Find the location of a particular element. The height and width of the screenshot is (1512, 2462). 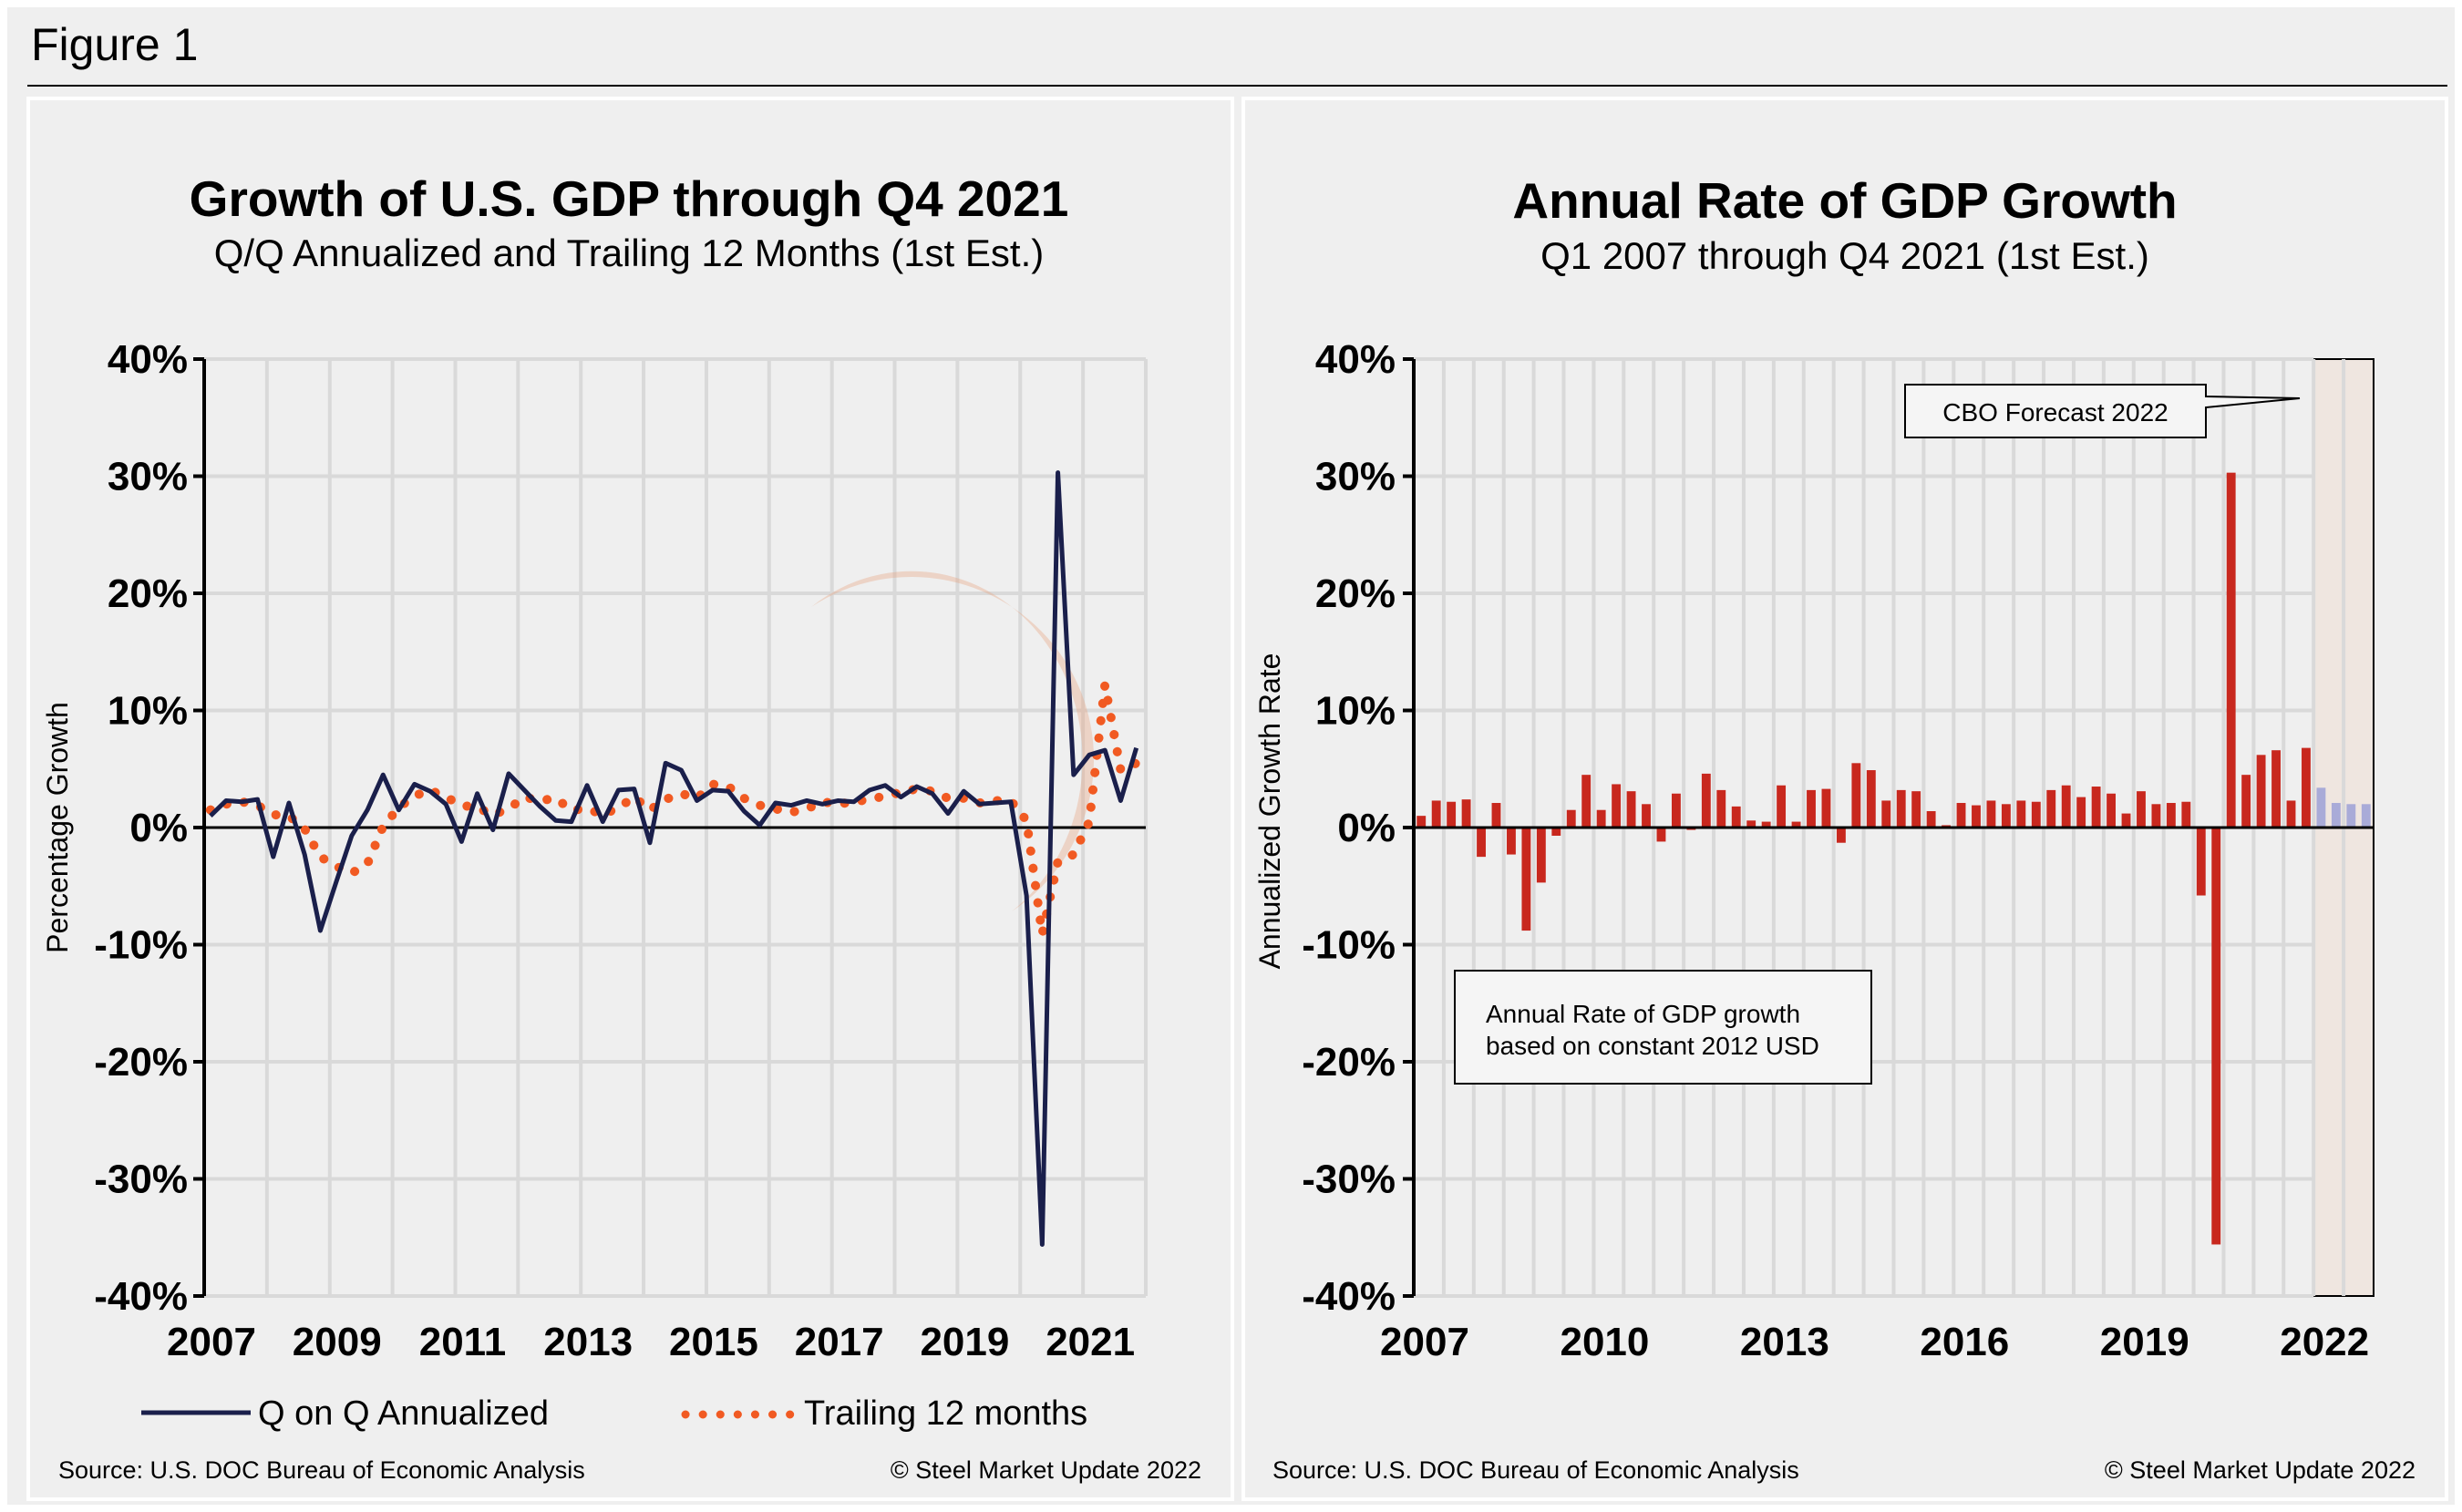

left-chart-title: Growth of U.S. GDP through Q4 2021 is located at coordinates (629, 199).